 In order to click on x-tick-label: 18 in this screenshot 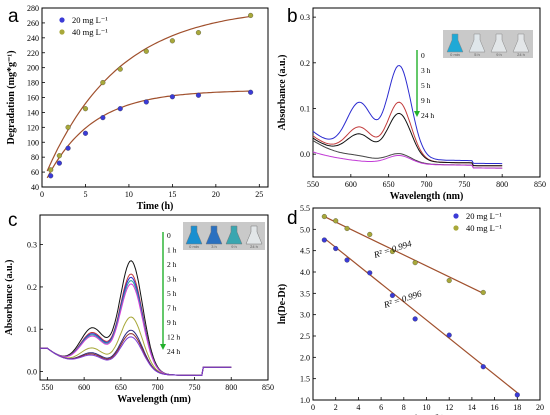, I will do `click(517, 407)`.